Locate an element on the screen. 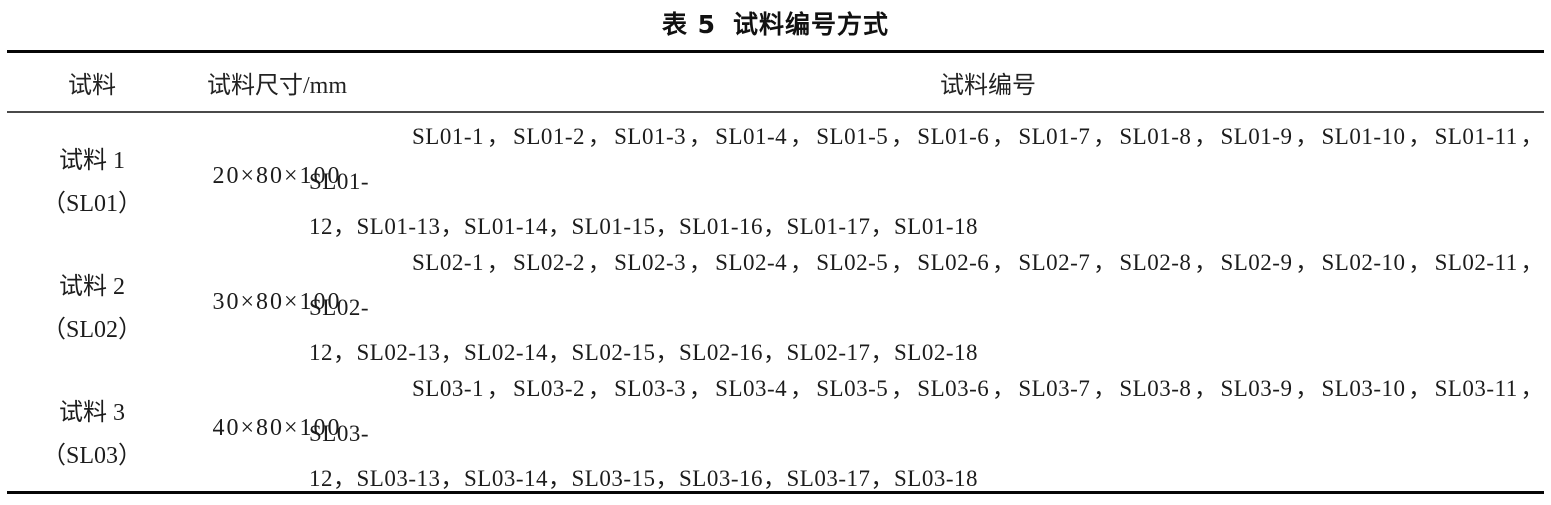 This screenshot has height=505, width=1551. specimen-size-cell: 40×80×100 is located at coordinates (277, 427).